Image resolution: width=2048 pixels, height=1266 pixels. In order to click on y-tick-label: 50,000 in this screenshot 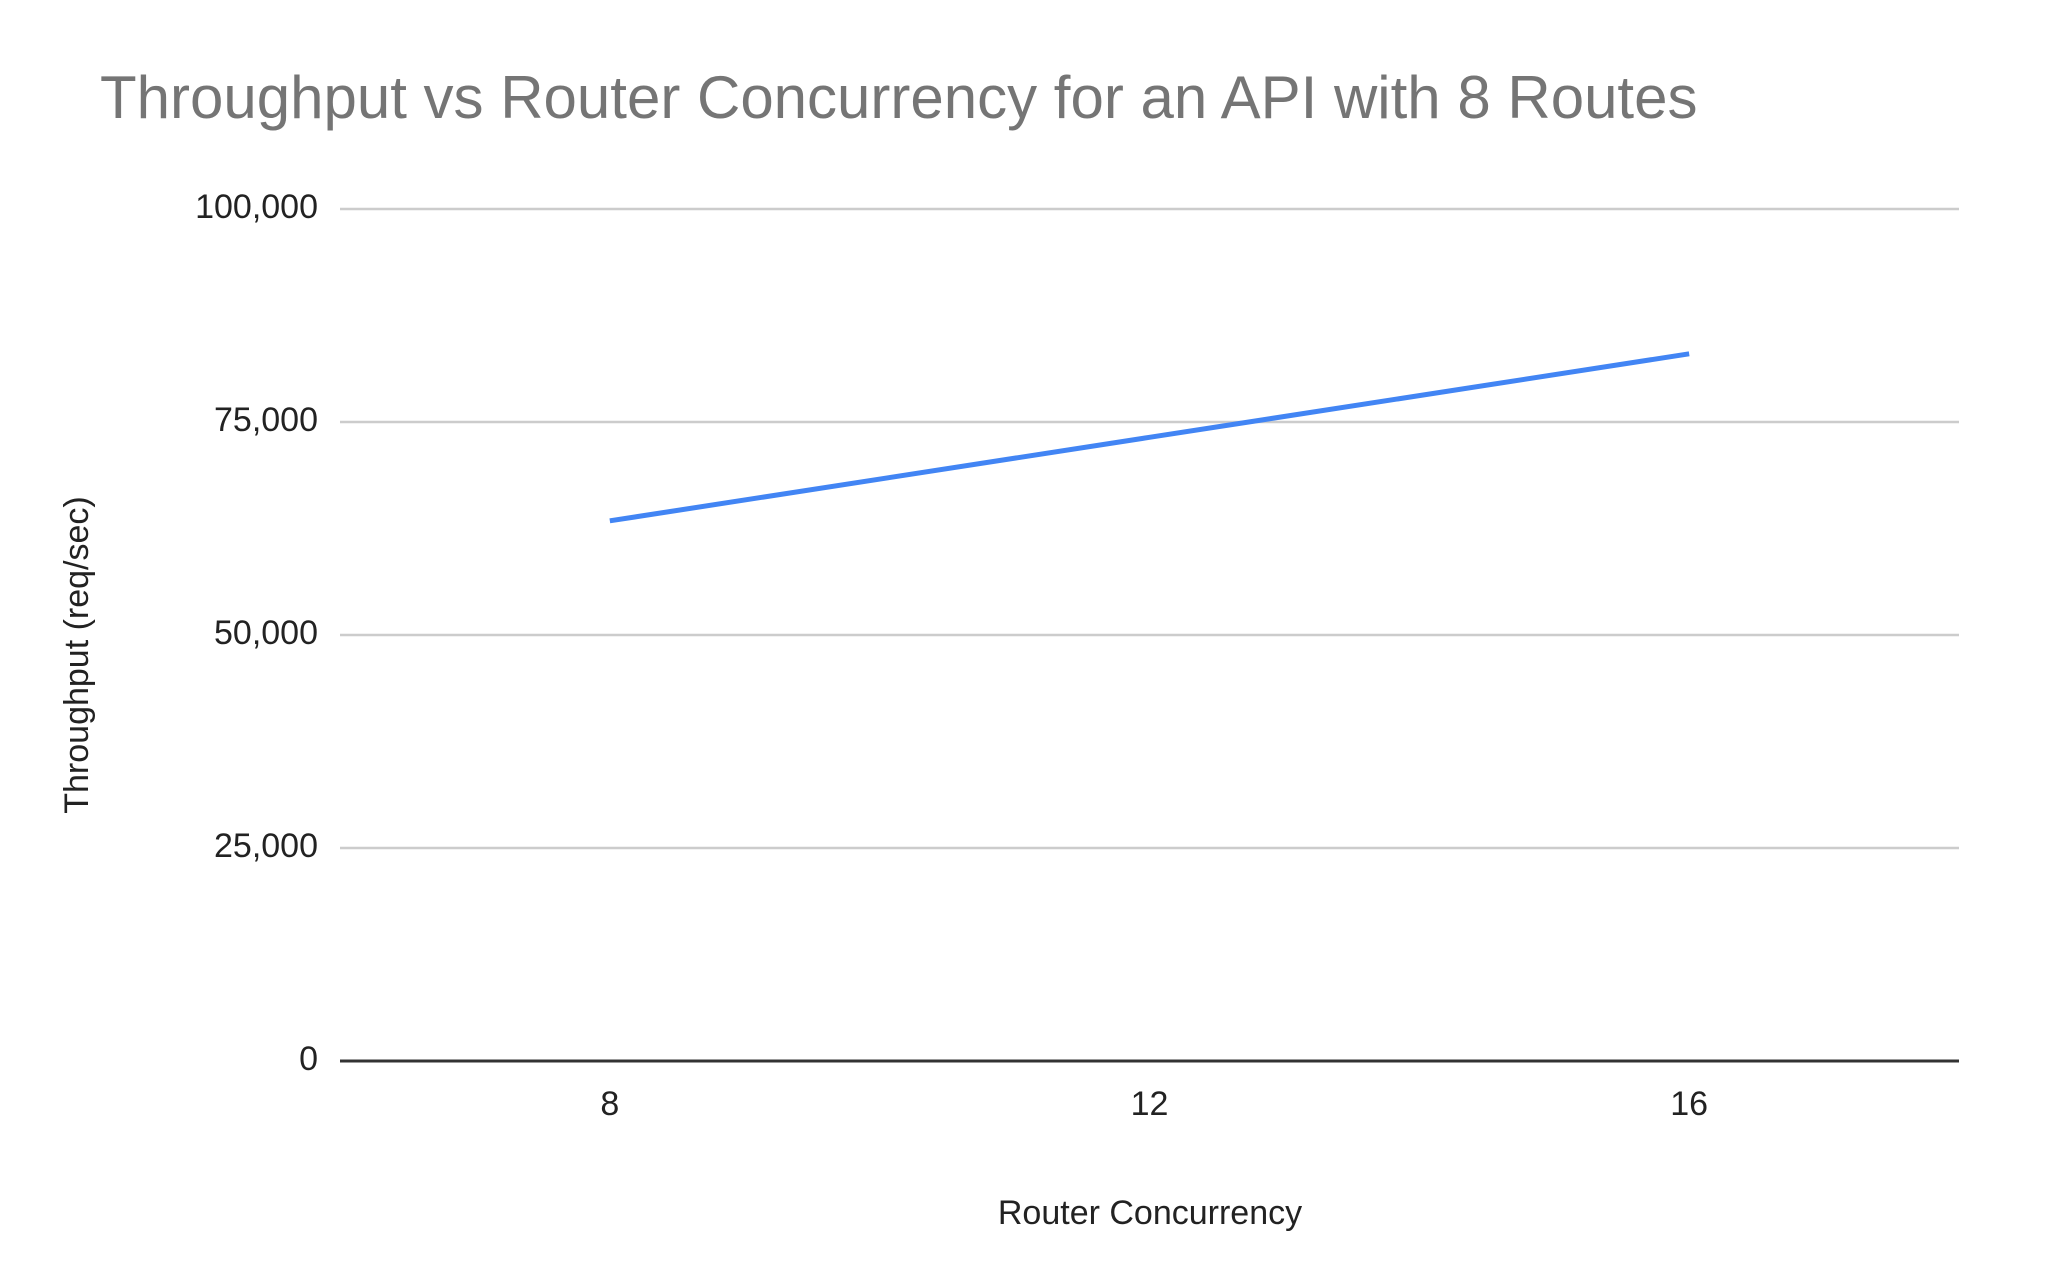, I will do `click(266, 633)`.